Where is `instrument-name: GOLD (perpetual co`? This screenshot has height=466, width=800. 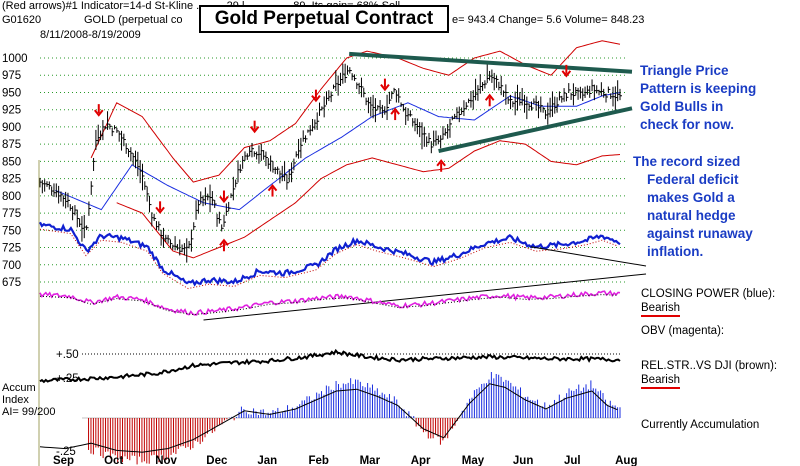 instrument-name: GOLD (perpetual co is located at coordinates (133, 20).